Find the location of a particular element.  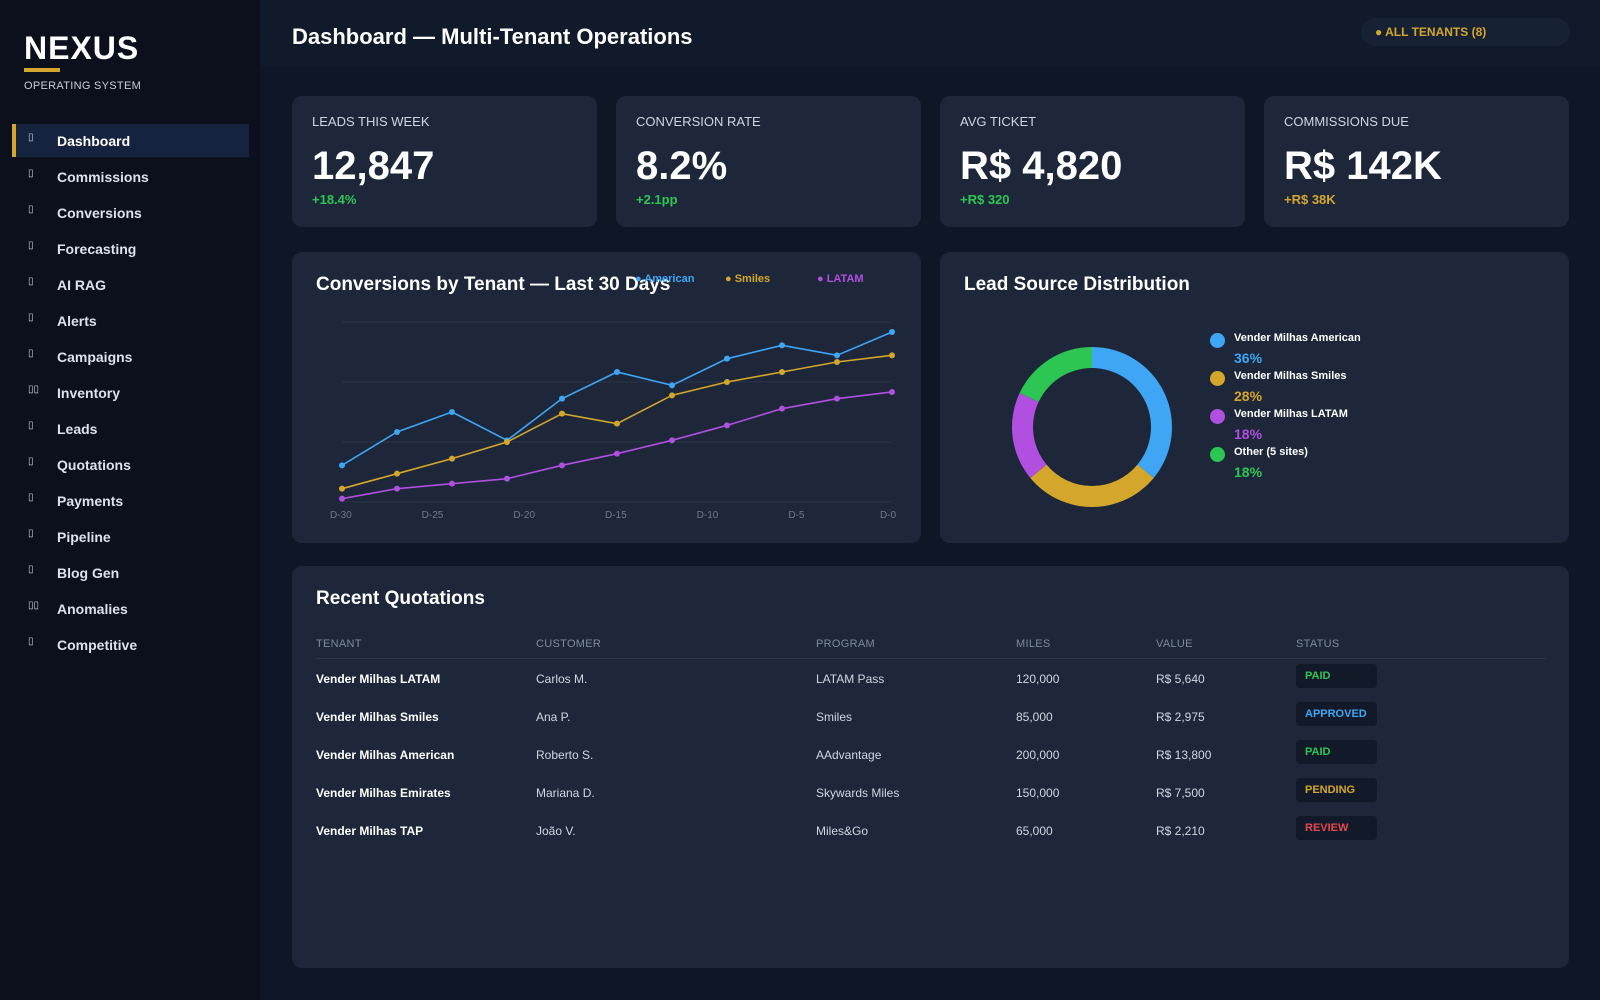

sidebar-item-alerts: ▯ Alerts is located at coordinates (130, 320).